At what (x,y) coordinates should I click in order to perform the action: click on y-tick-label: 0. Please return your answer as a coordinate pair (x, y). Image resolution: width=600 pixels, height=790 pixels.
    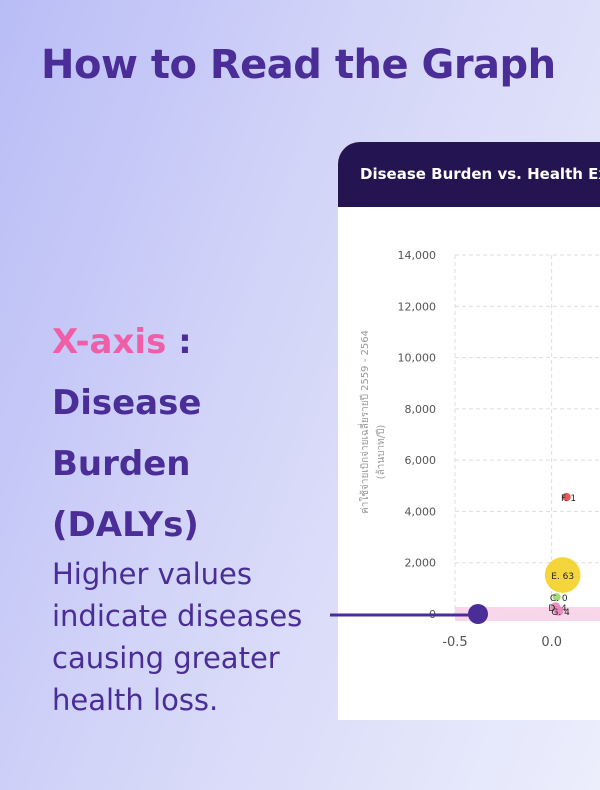
    Looking at the image, I should click on (432, 614).